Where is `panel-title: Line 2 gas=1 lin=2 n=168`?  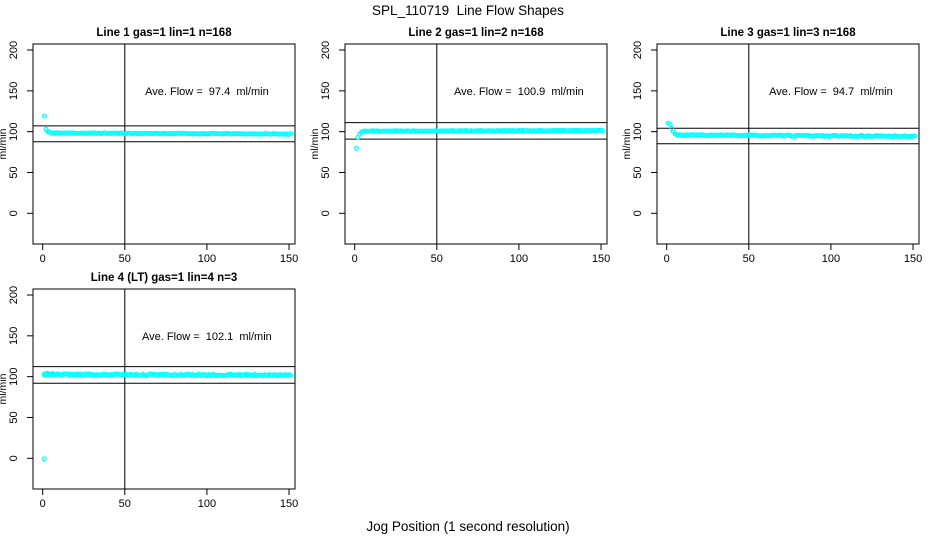 panel-title: Line 2 gas=1 lin=2 n=168 is located at coordinates (476, 33).